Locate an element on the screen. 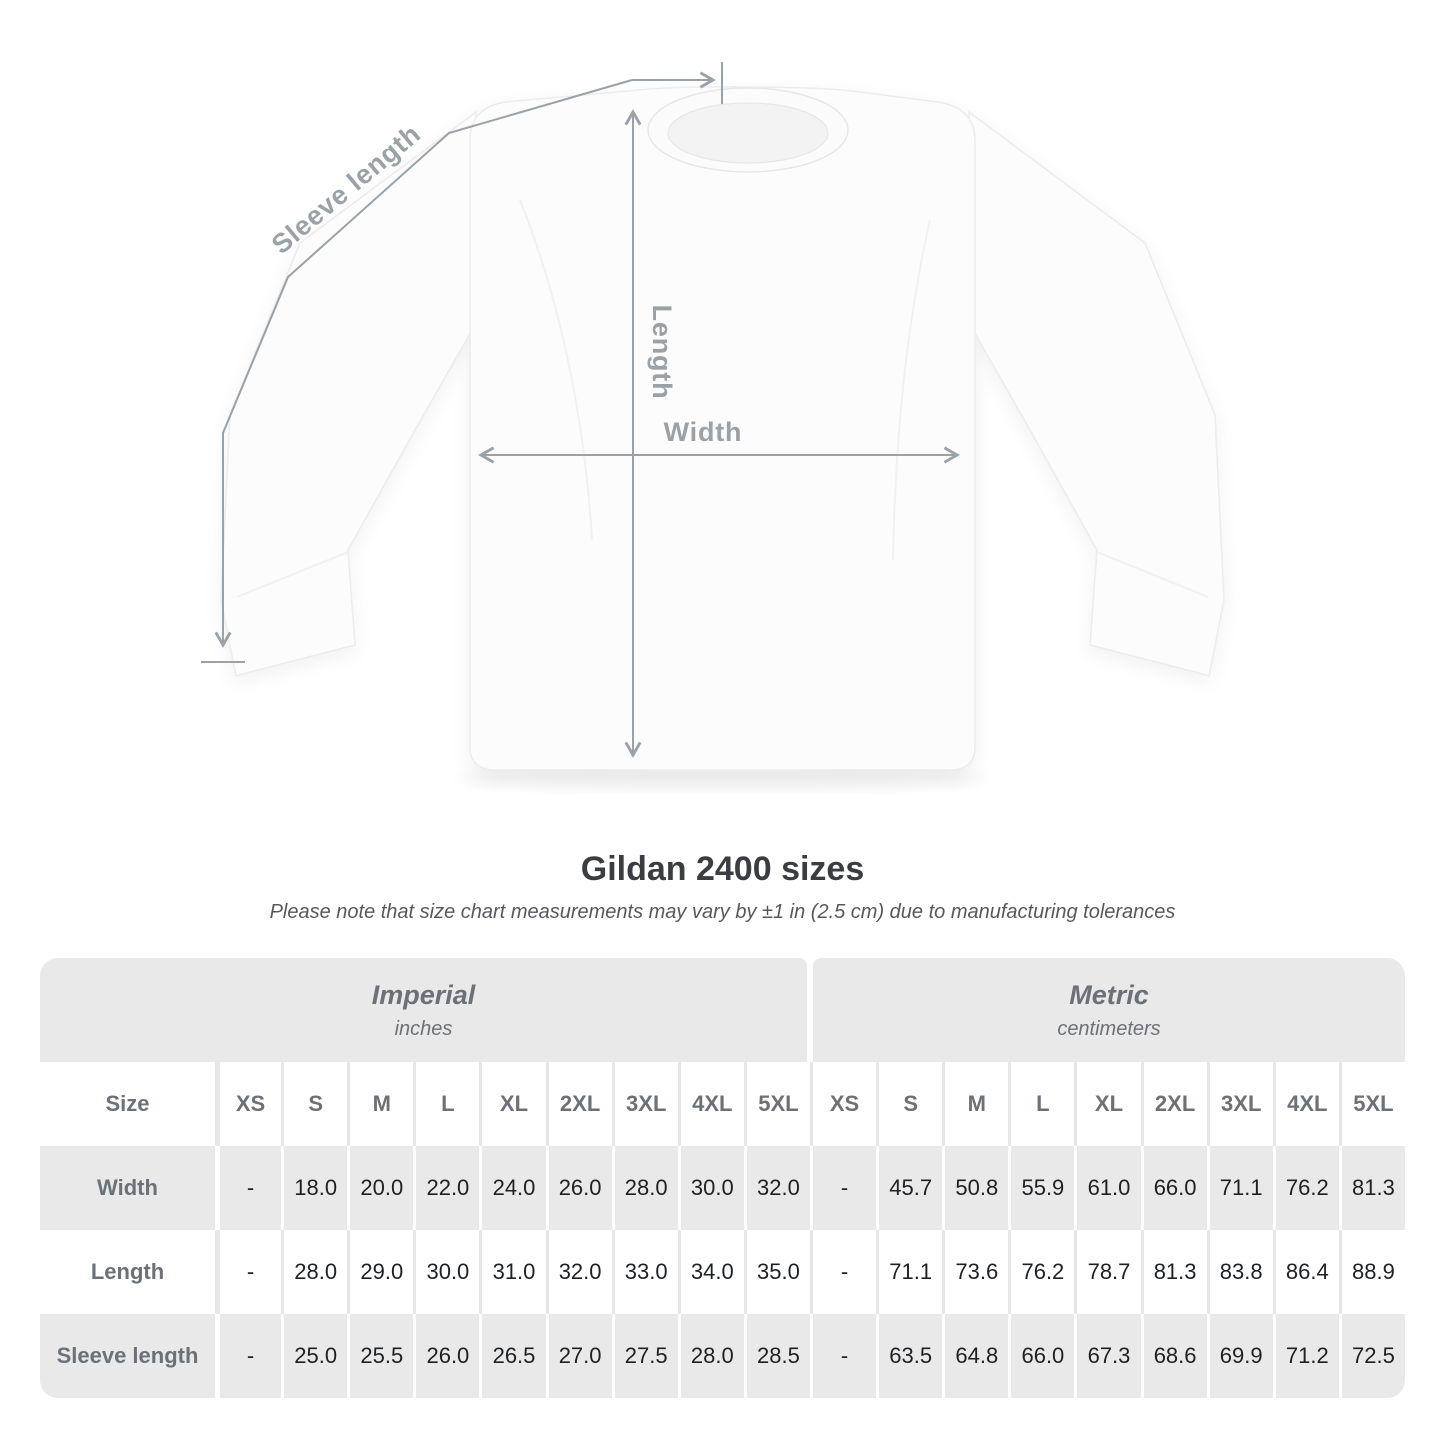  value-cell-imperial: 28.5 is located at coordinates (776, 1356).